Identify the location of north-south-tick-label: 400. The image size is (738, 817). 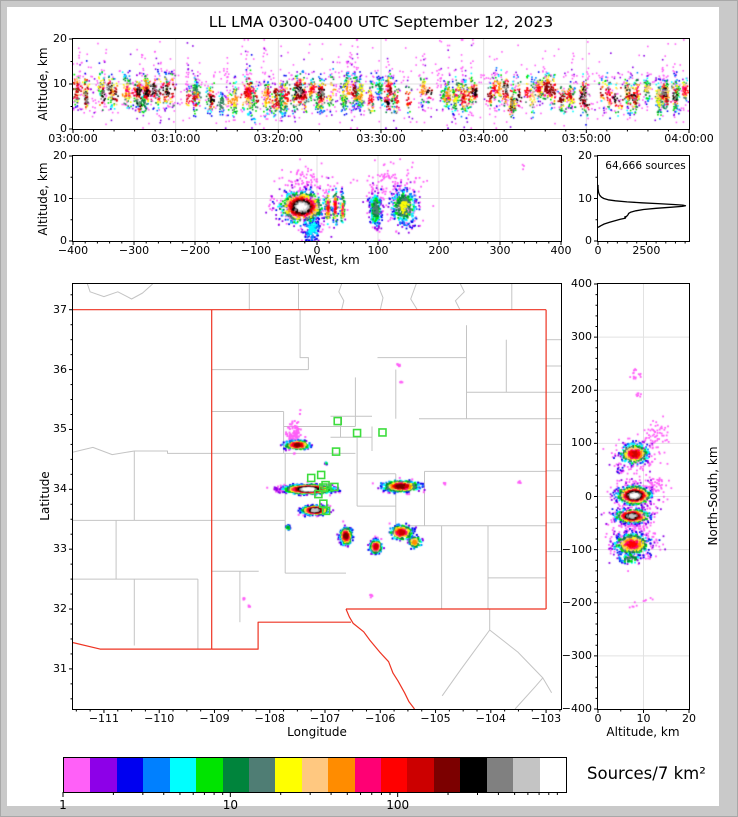
(581, 283).